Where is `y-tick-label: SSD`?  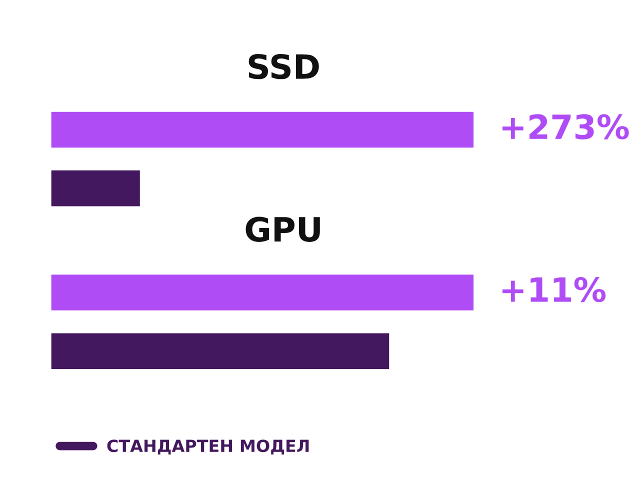 y-tick-label: SSD is located at coordinates (283, 67).